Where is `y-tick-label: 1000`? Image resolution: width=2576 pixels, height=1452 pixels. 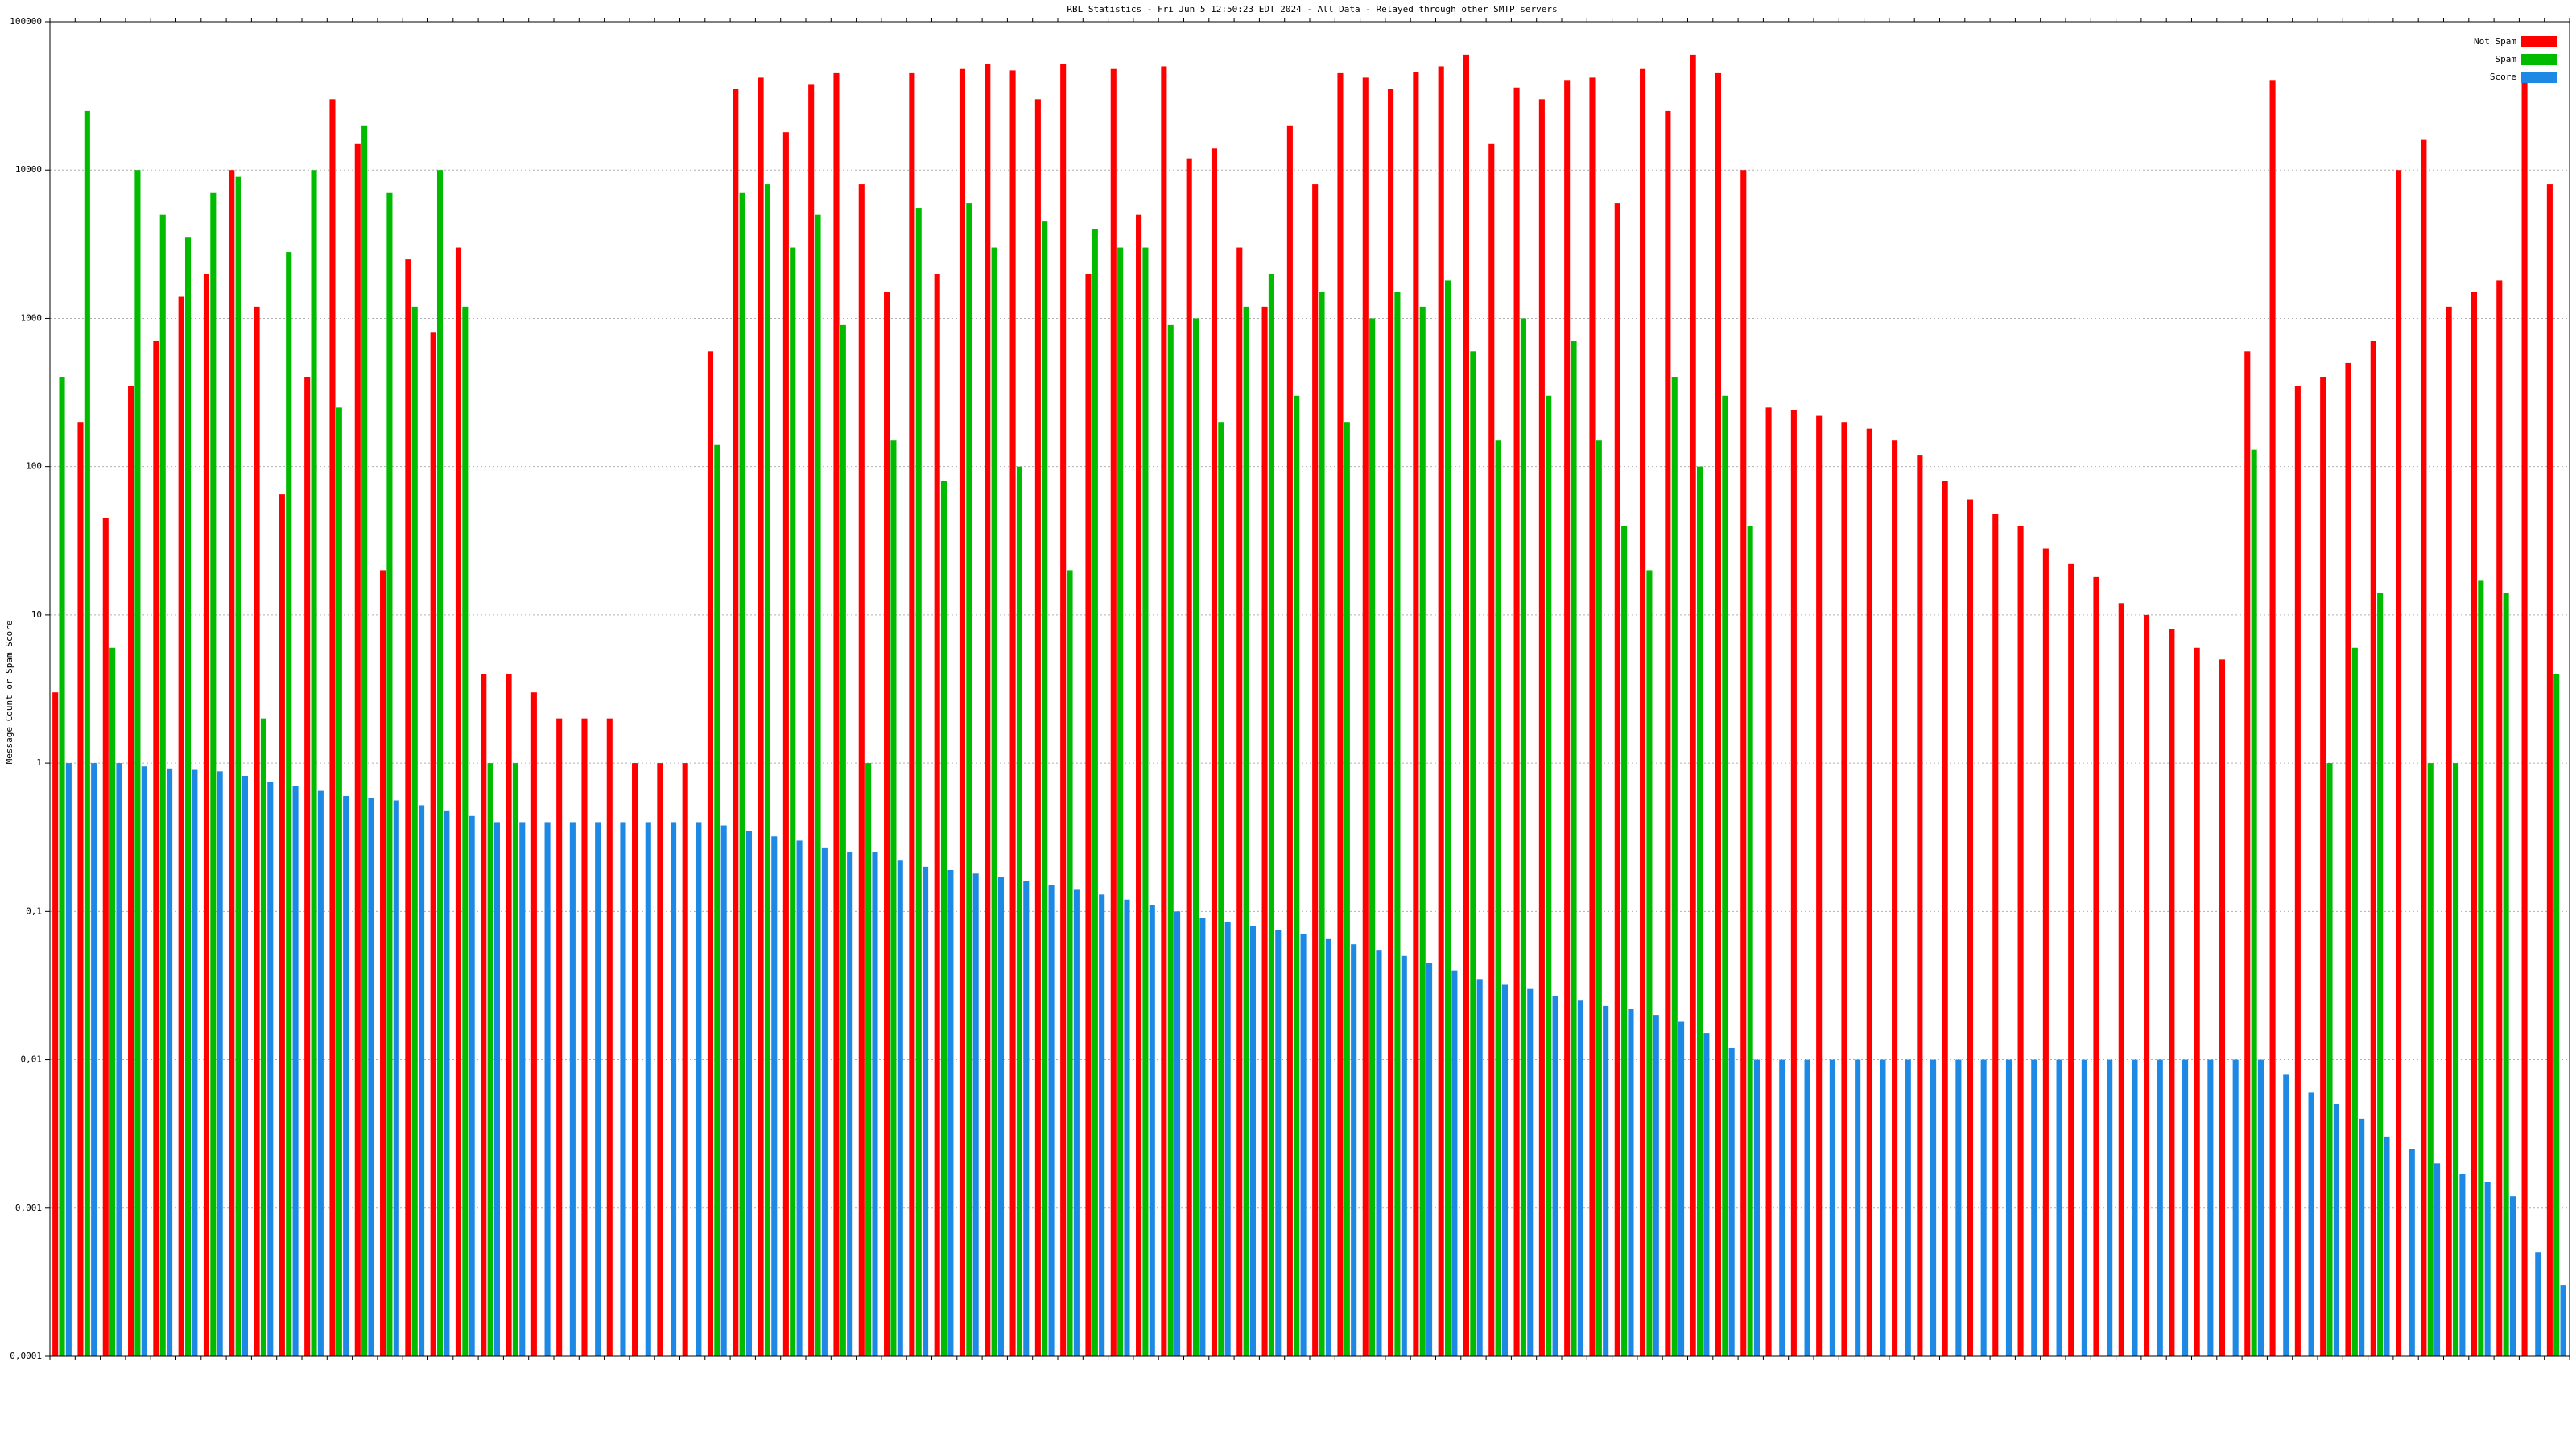 y-tick-label: 1000 is located at coordinates (32, 318).